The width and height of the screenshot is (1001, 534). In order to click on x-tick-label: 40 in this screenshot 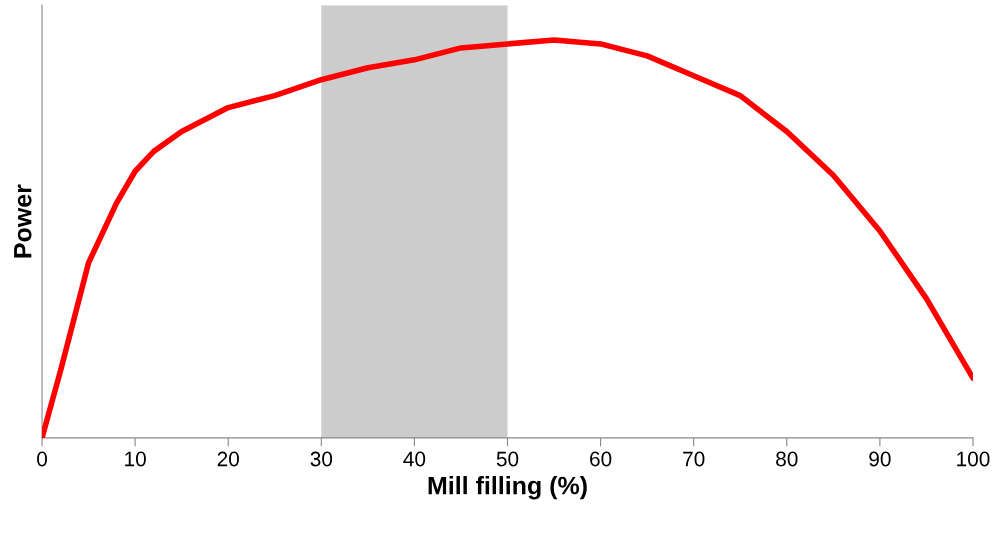, I will do `click(414, 459)`.